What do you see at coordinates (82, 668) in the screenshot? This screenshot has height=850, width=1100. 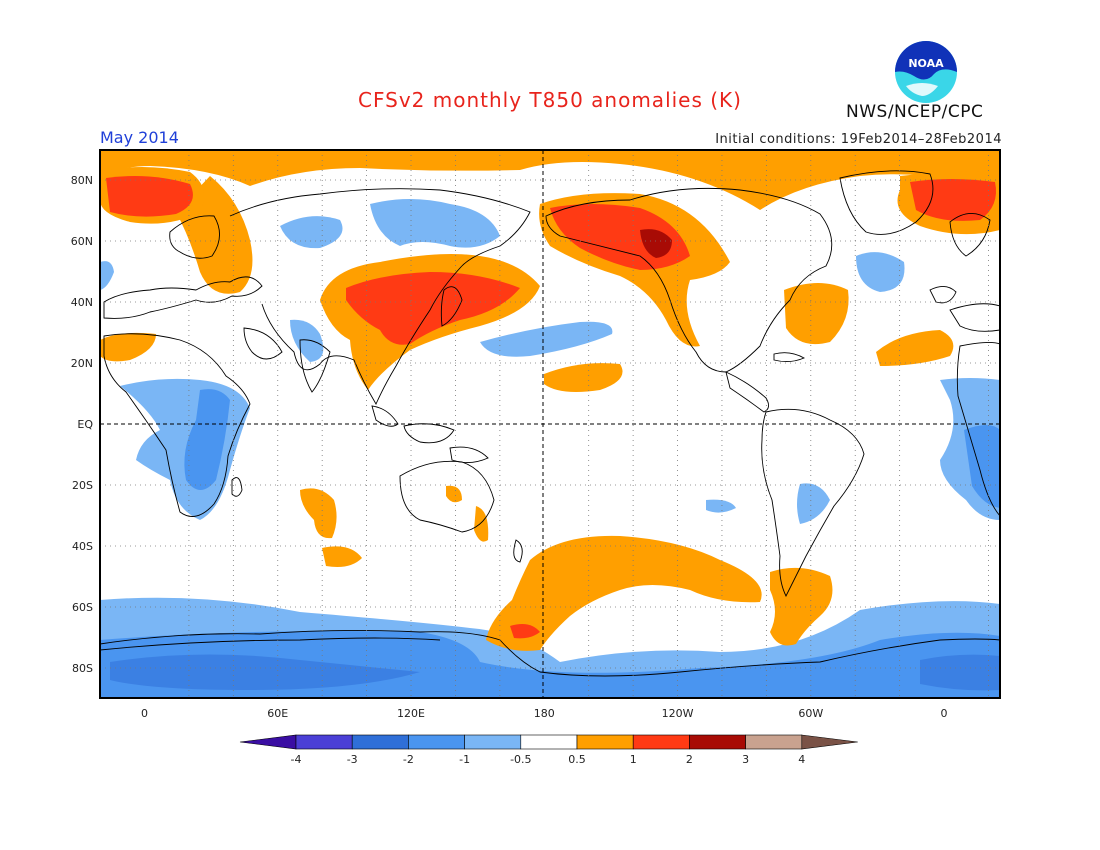 I see `latitude-label: 80S` at bounding box center [82, 668].